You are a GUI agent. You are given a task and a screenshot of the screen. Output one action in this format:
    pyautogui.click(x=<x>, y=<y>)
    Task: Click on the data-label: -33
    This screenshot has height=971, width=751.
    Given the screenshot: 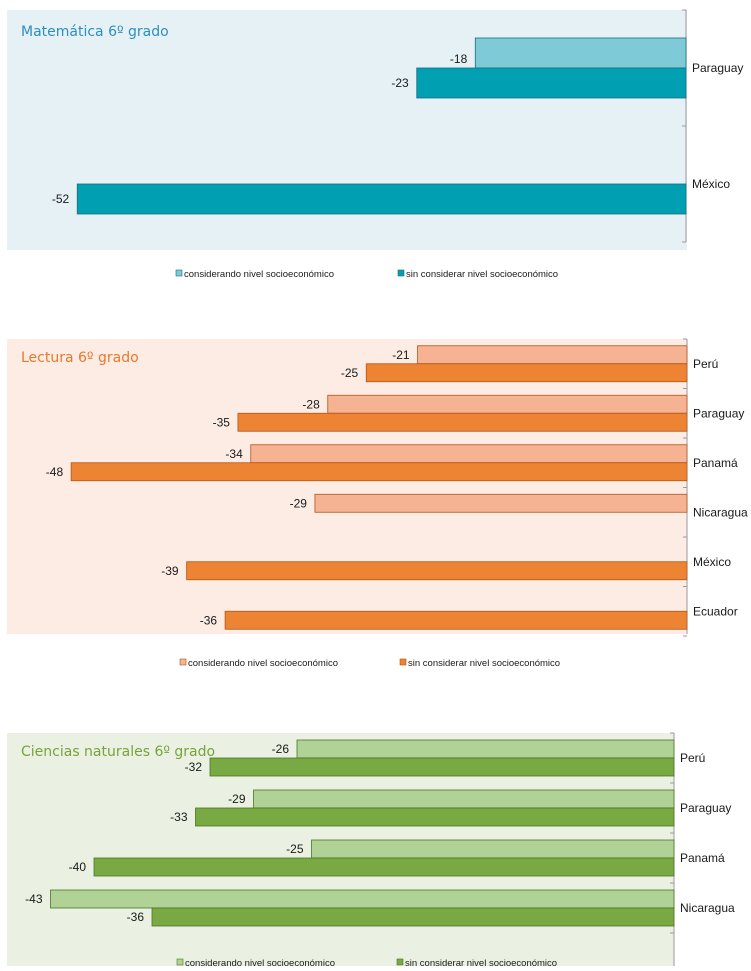 What is the action you would take?
    pyautogui.click(x=179, y=817)
    